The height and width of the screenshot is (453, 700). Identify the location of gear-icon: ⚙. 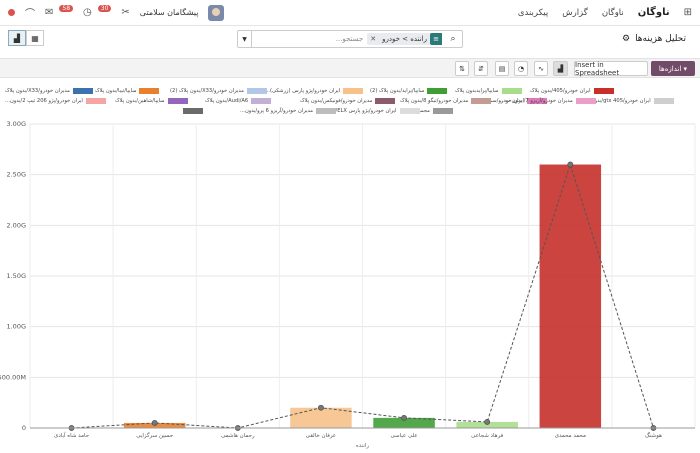
(626, 39).